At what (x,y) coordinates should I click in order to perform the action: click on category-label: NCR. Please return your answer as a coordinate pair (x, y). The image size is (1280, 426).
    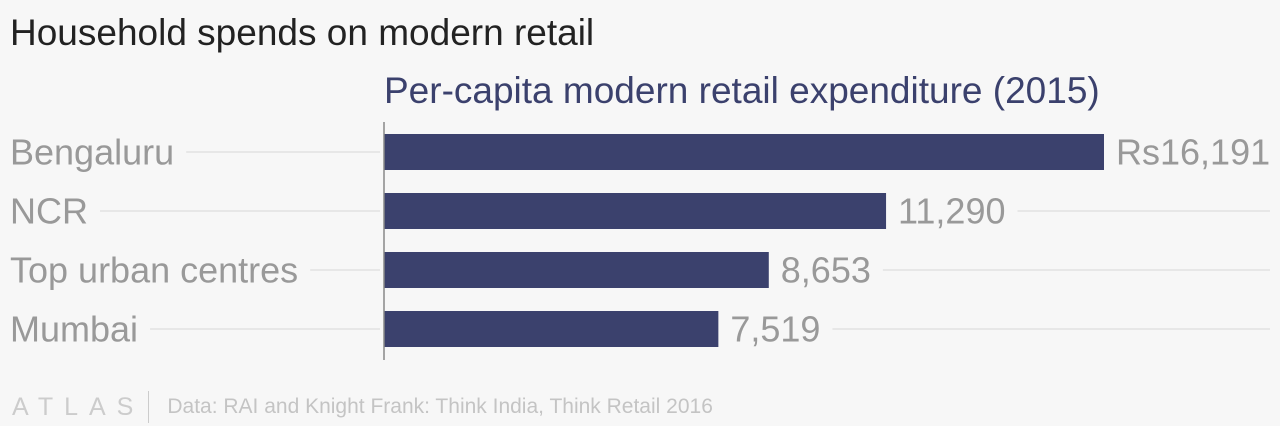
    Looking at the image, I should click on (49, 211).